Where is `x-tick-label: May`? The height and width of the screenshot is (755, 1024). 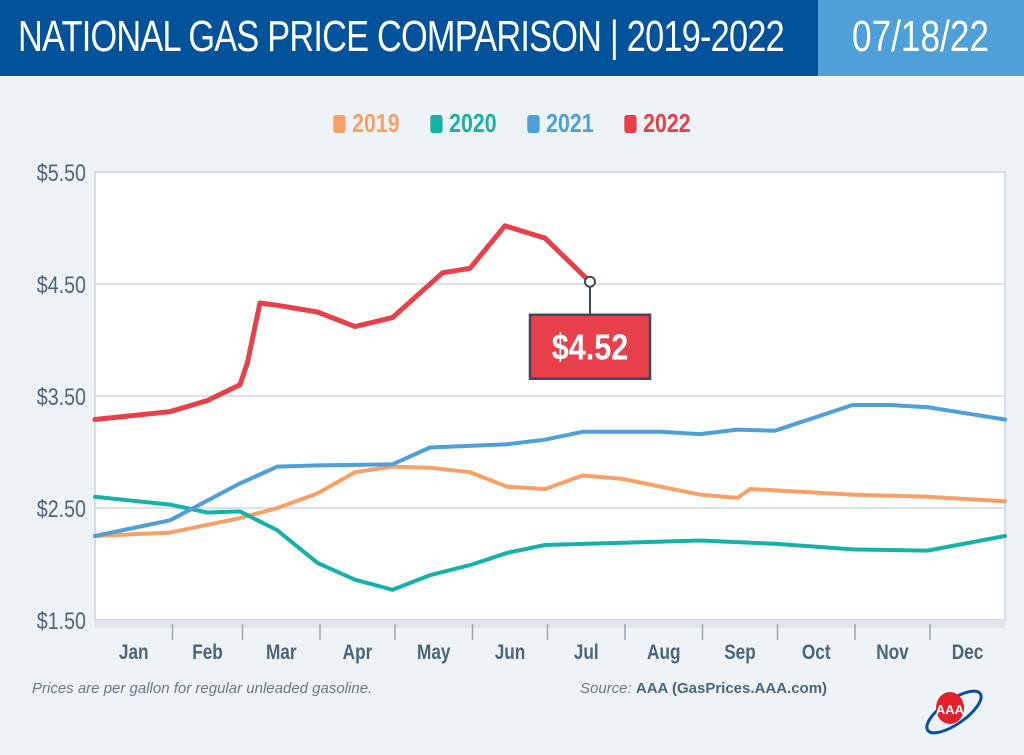 x-tick-label: May is located at coordinates (434, 653).